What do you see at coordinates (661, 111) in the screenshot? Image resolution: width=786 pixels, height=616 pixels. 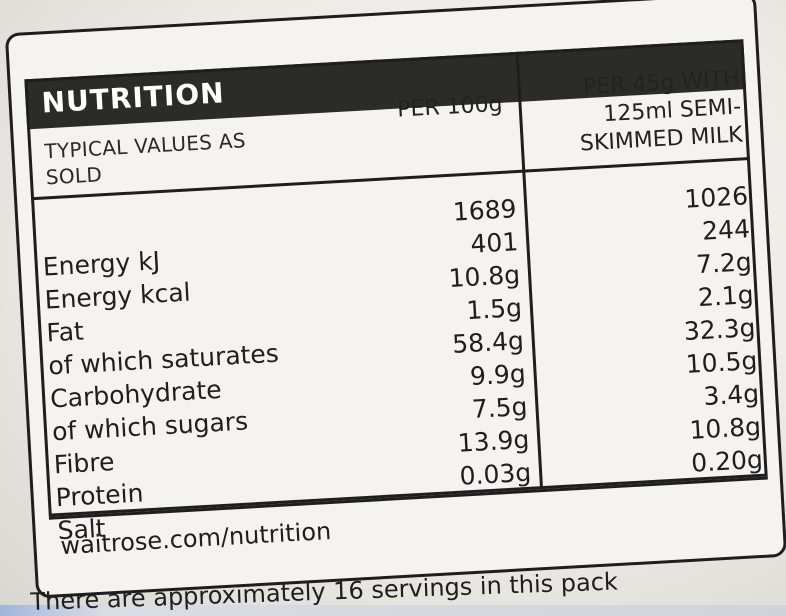 I see `per-45g-heading: PER 45g WITH 125ml SEMI-SKIMMED MILK` at bounding box center [661, 111].